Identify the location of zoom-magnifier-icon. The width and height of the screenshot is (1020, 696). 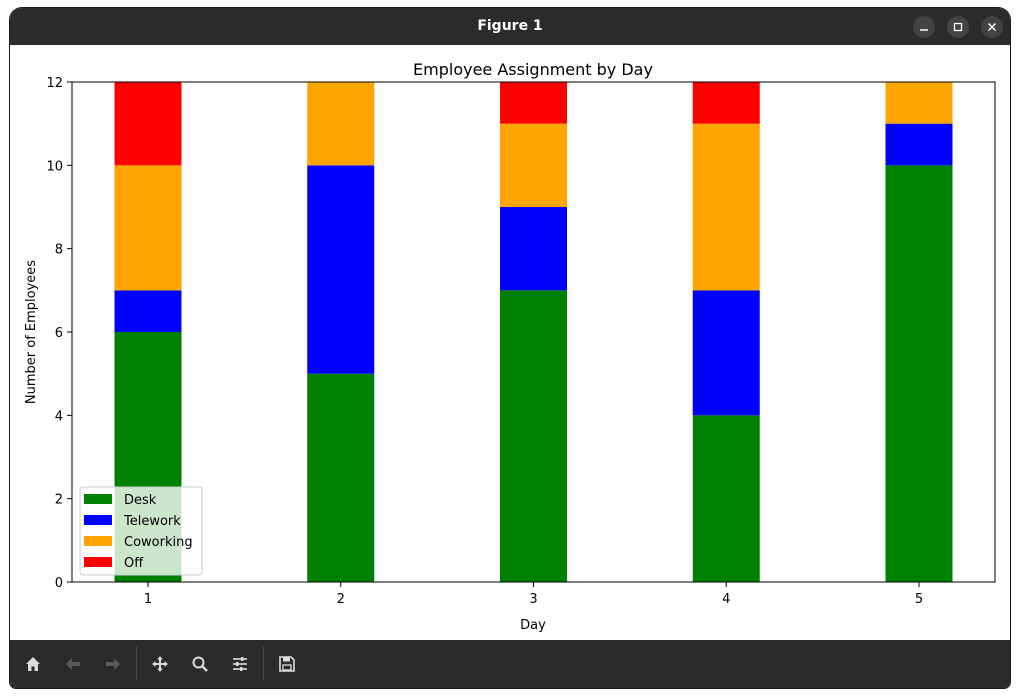
(200, 664).